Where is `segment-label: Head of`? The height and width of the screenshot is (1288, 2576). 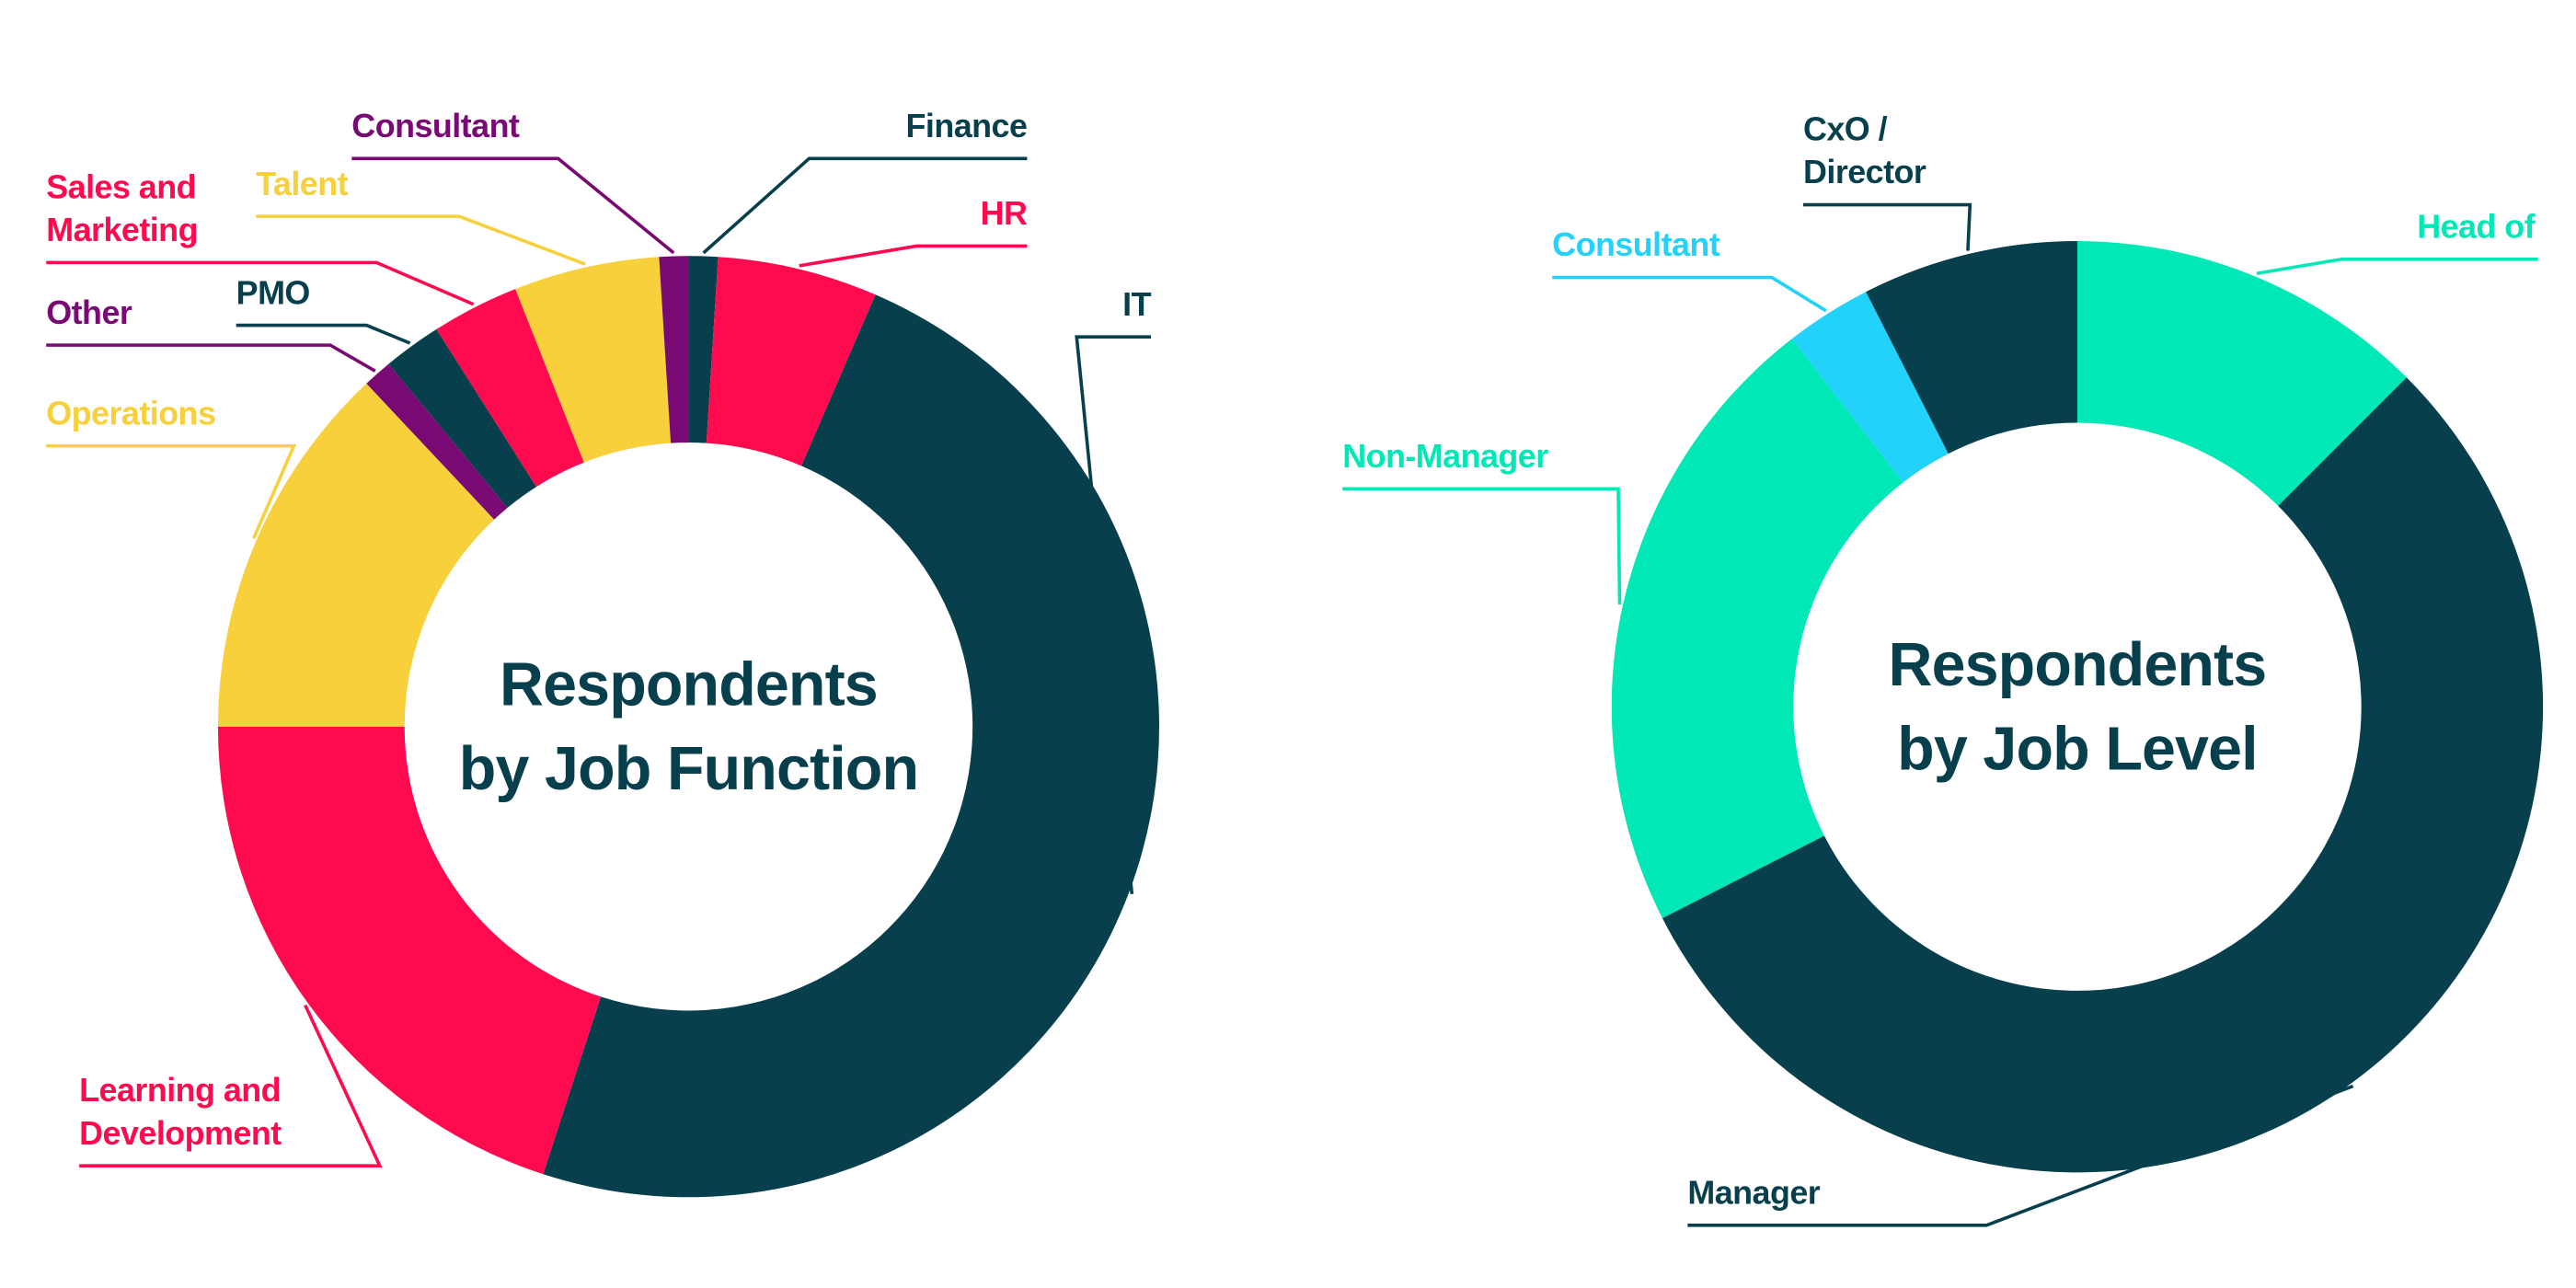
segment-label: Head of is located at coordinates (2476, 228).